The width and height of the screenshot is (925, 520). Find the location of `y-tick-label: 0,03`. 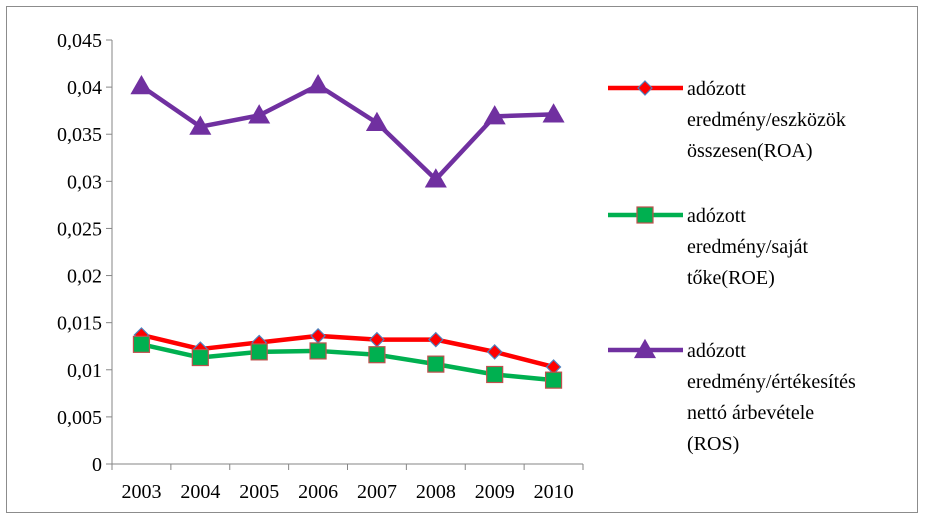

y-tick-label: 0,03 is located at coordinates (84, 182).